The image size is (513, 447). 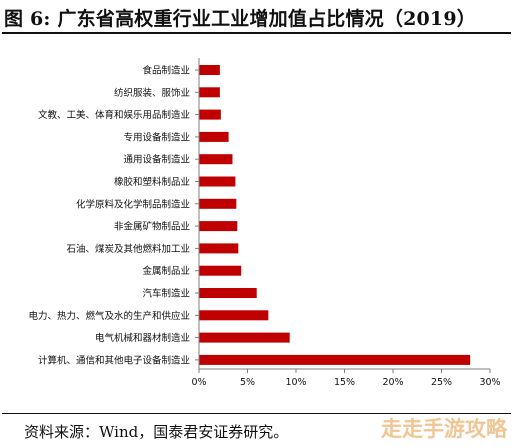 I want to click on y-tick-label: 专用设备制造业, so click(x=156, y=137).